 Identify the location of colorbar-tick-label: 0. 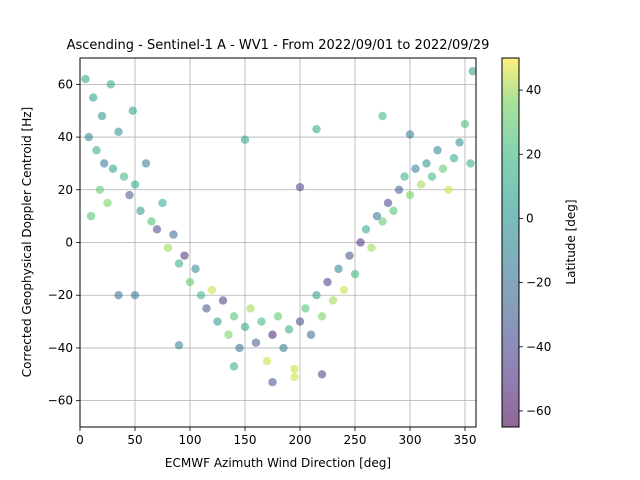
(530, 218).